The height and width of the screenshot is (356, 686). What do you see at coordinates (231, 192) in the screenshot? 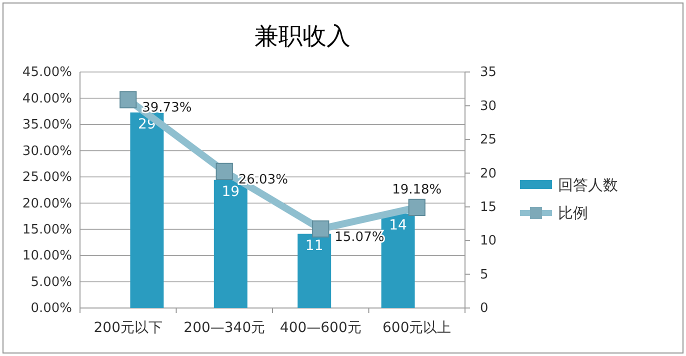
I see `data-label: 19` at bounding box center [231, 192].